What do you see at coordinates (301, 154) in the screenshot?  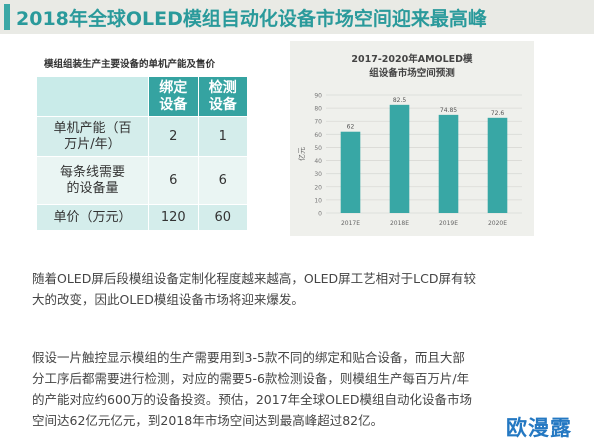 I see `y-axis-label: 亿元` at bounding box center [301, 154].